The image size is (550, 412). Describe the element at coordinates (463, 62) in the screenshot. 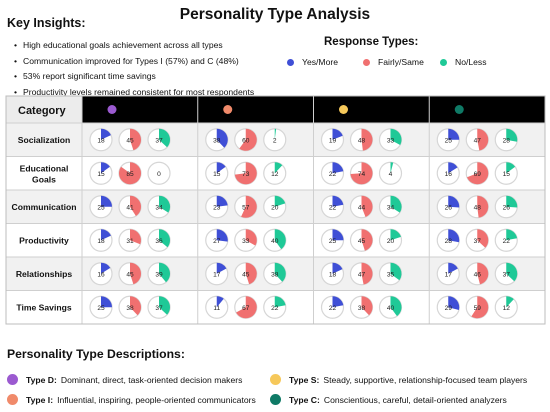

I see `legend-item-no: No/Less` at that location.